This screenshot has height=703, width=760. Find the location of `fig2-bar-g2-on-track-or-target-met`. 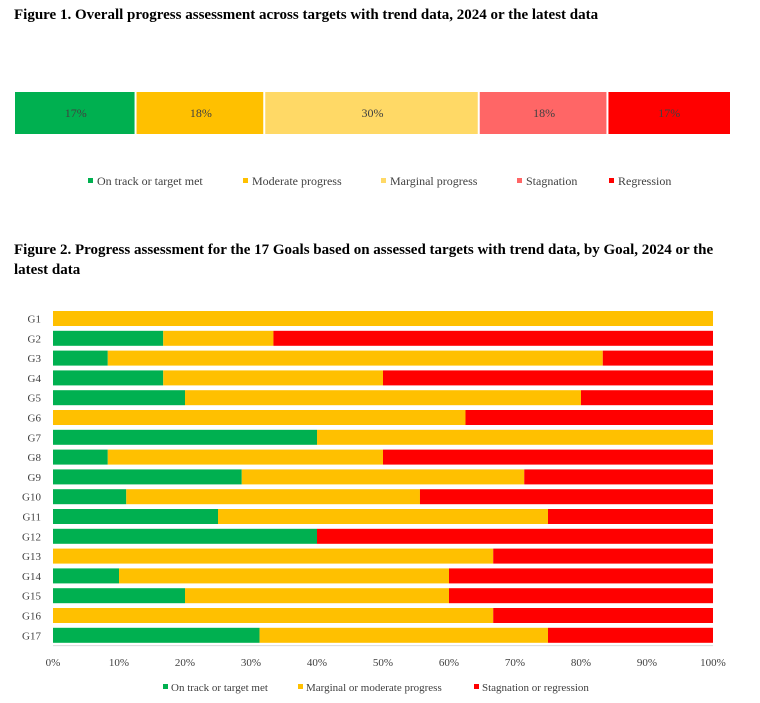

fig2-bar-g2-on-track-or-target-met is located at coordinates (108, 338).